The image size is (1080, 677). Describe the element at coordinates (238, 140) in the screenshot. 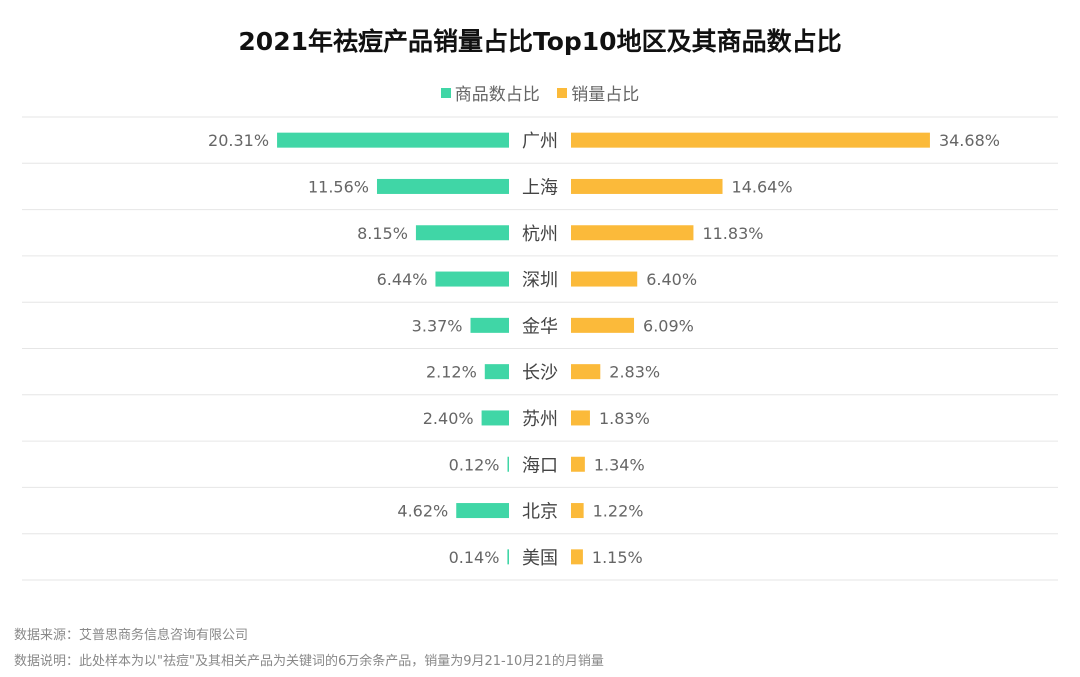

I see `data-label-count: 20.31%` at that location.